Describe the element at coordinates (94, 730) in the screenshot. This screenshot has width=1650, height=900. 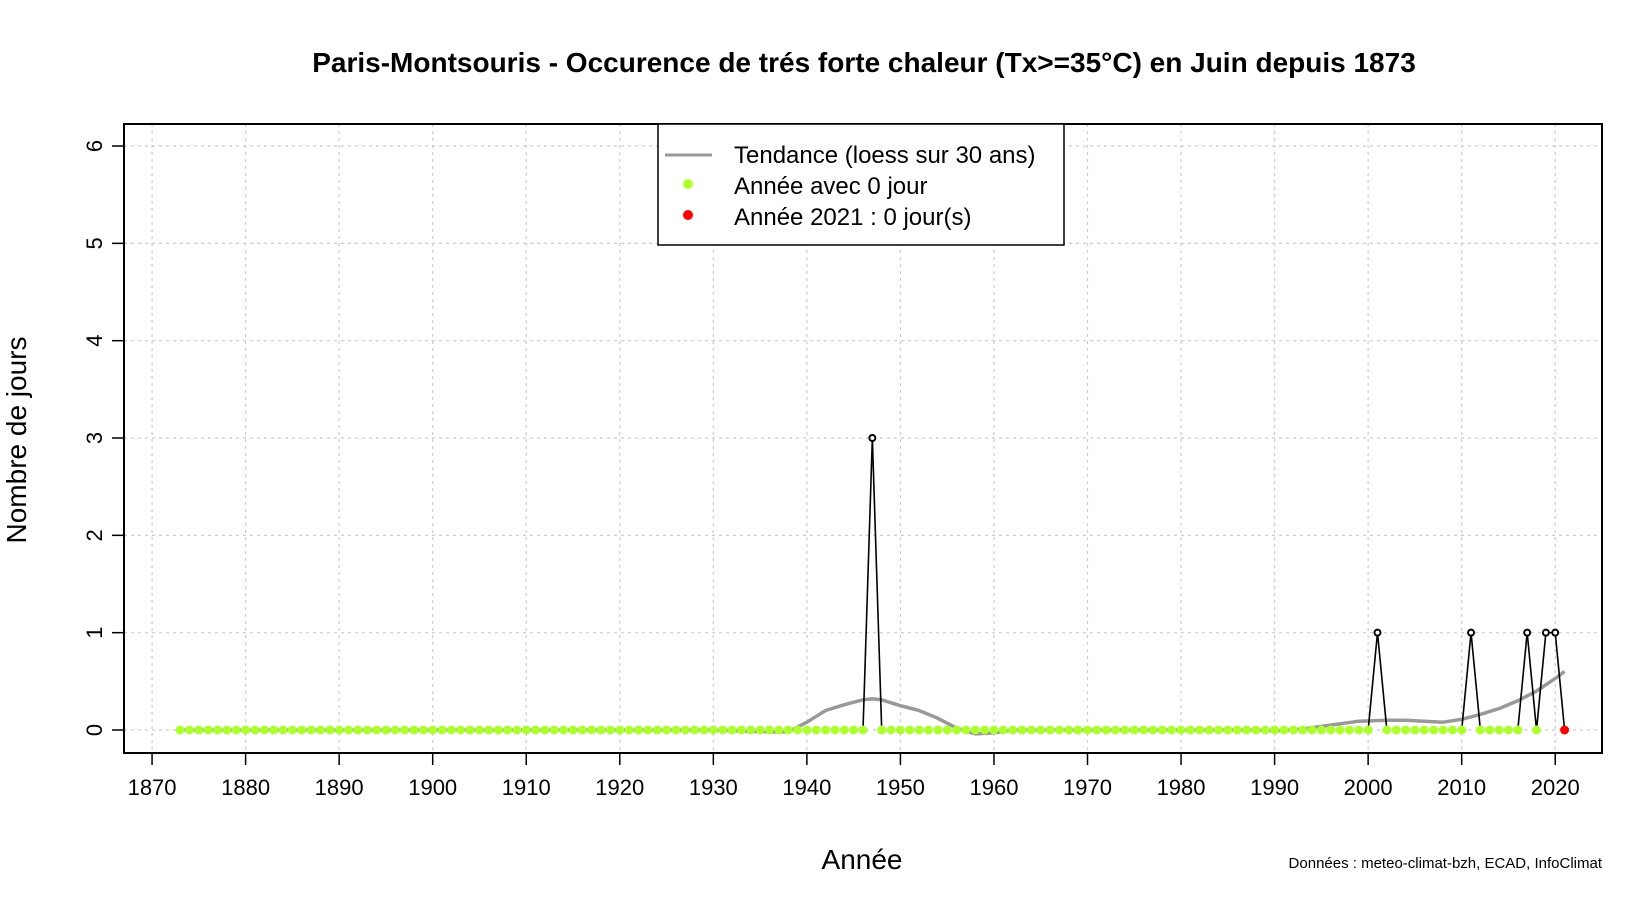
I see `y-tick-label: 0` at that location.